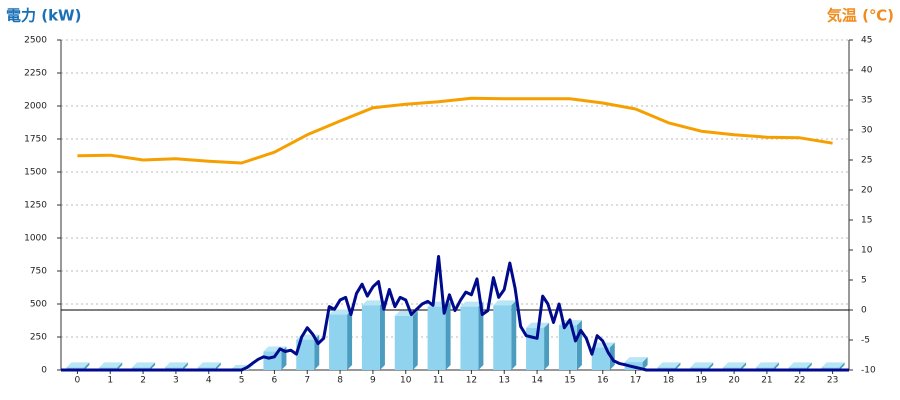 Image resolution: width=900 pixels, height=400 pixels. What do you see at coordinates (603, 381) in the screenshot?
I see `x-tick-label: 16` at bounding box center [603, 381].